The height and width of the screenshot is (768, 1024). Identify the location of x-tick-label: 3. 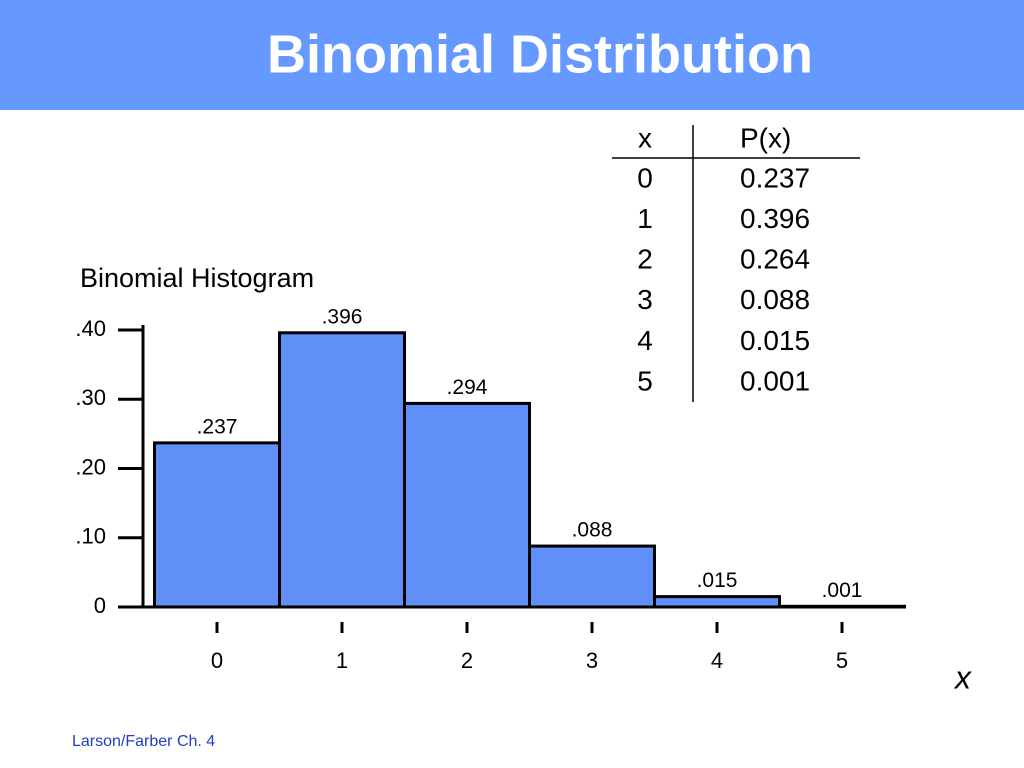
(592, 660).